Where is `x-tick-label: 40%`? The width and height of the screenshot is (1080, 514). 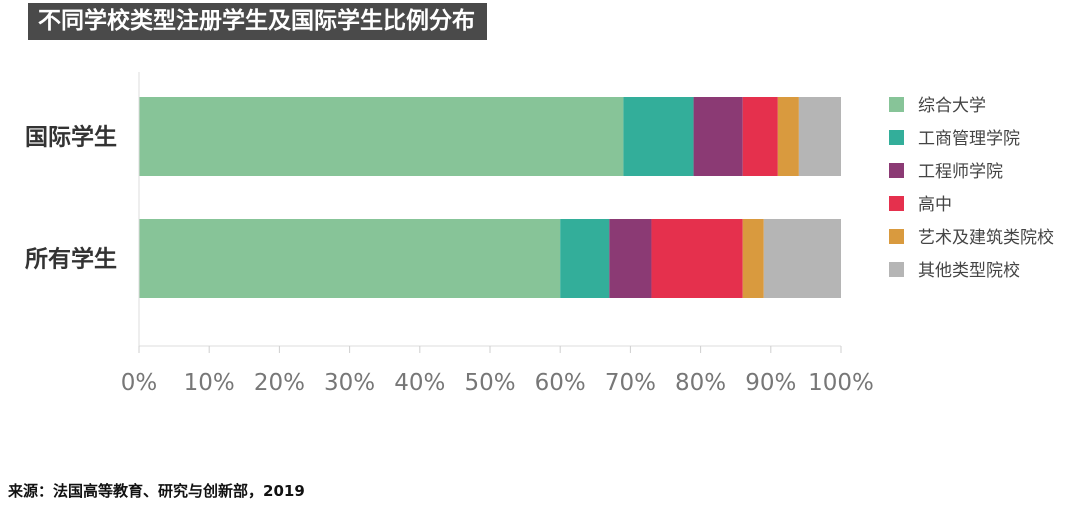 x-tick-label: 40% is located at coordinates (419, 383).